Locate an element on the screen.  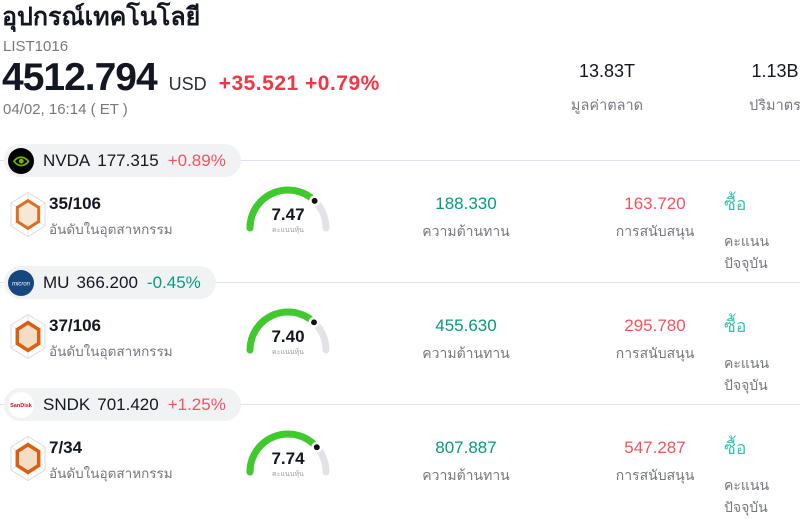
support-value: 547.287 is located at coordinates (655, 447).